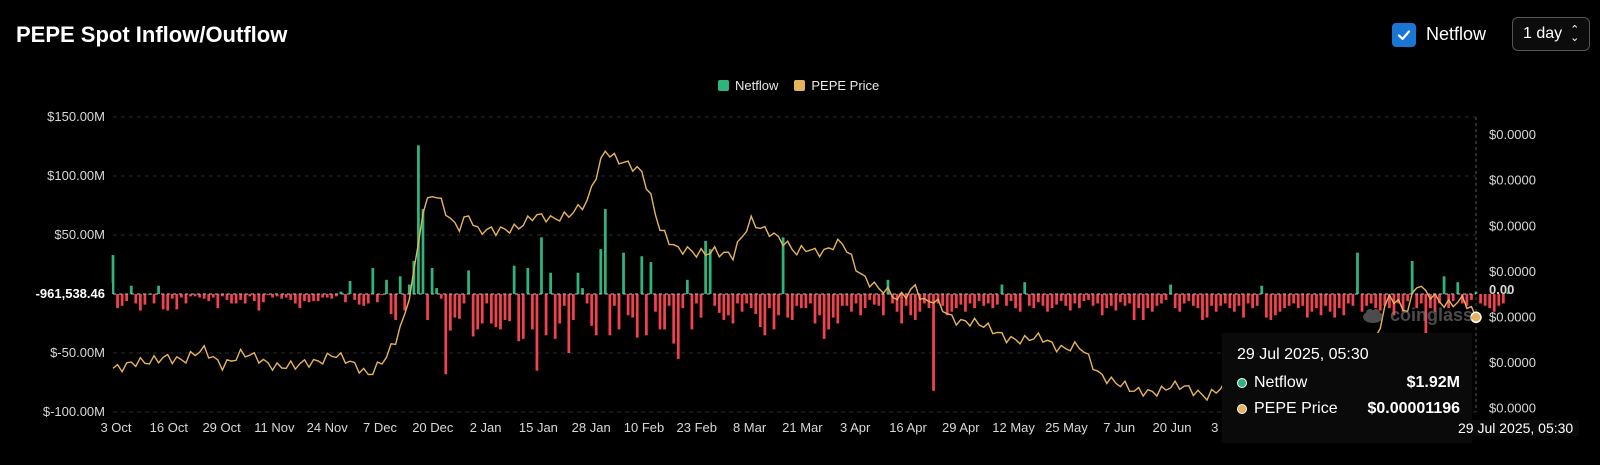  I want to click on x-tick-label: 25 May, so click(1066, 427).